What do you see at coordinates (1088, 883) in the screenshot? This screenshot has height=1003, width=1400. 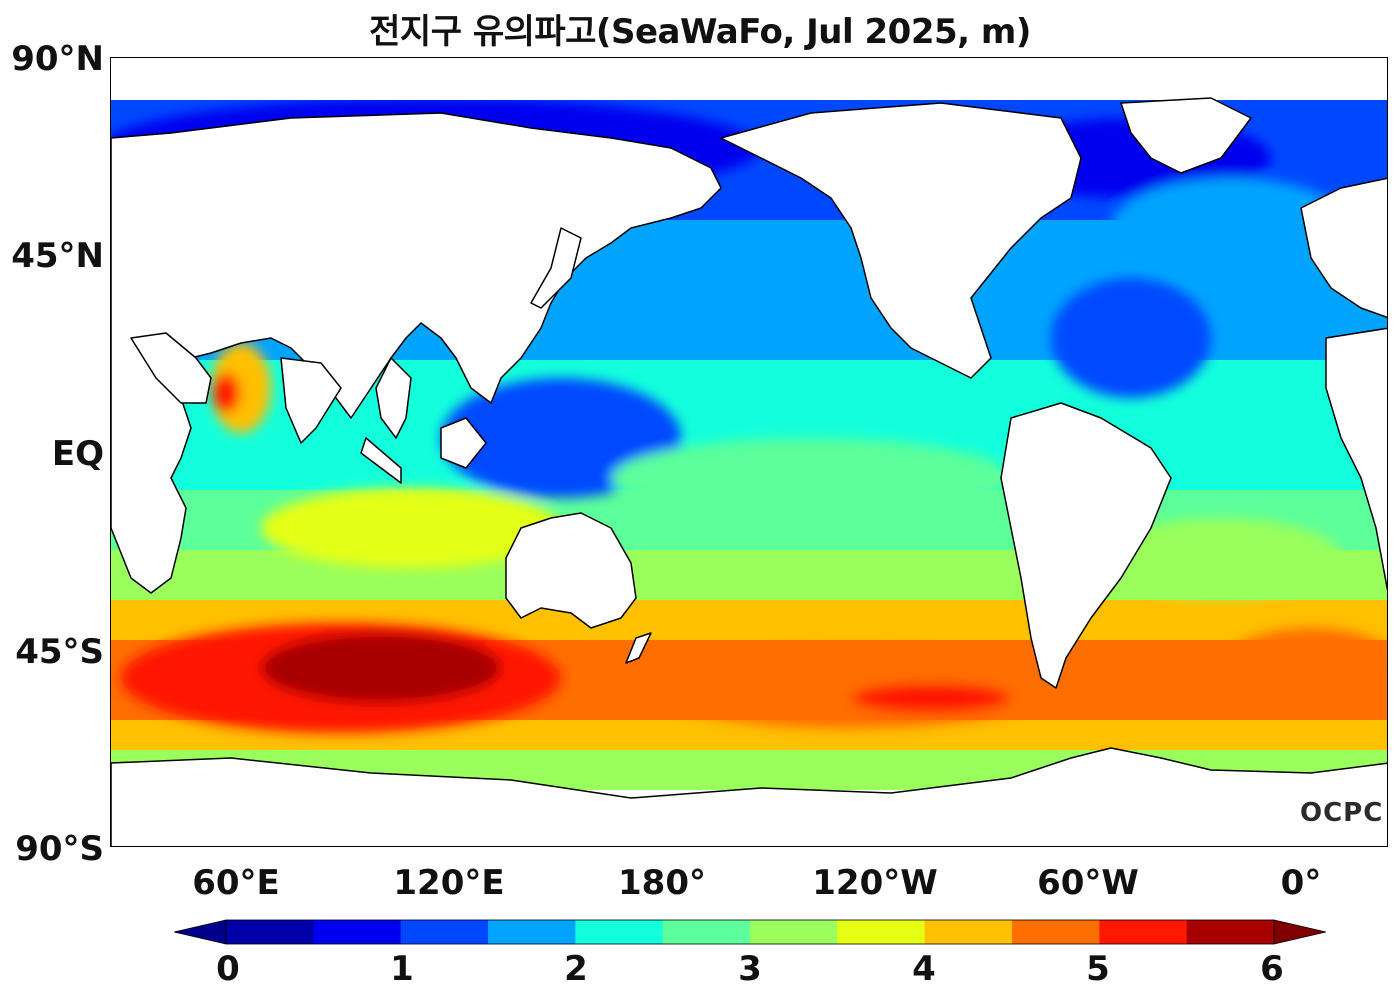 I see `x-tick-60w: 60°W` at bounding box center [1088, 883].